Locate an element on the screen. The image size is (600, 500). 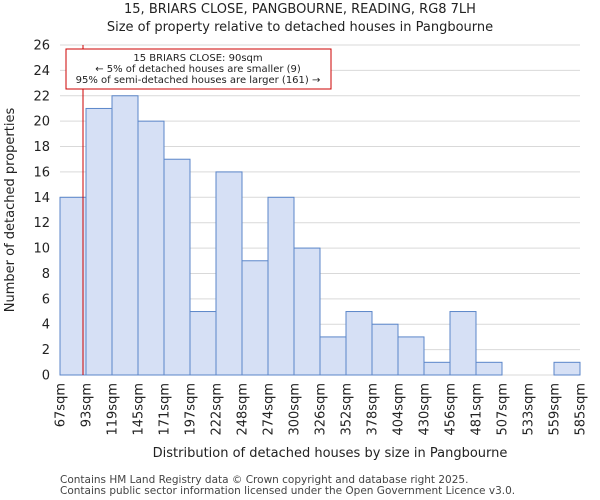
x-tick-label: 145sqm is located at coordinates (139, 409).